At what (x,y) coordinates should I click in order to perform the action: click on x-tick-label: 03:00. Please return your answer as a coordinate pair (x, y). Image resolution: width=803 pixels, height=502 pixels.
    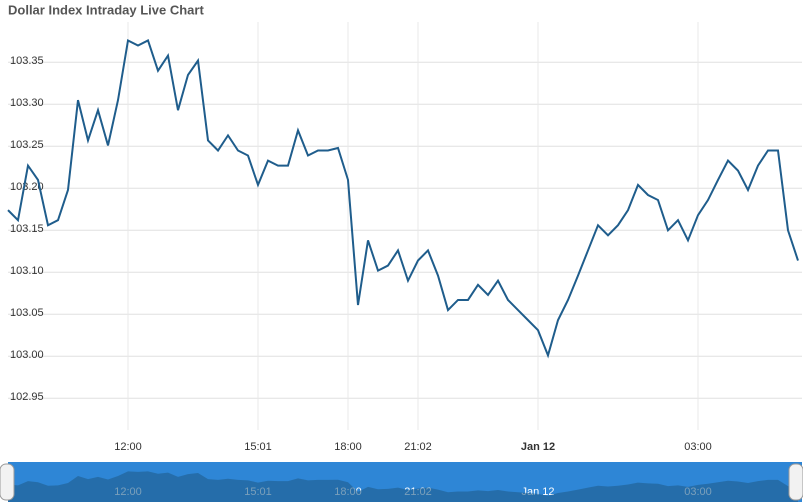
    Looking at the image, I should click on (698, 447).